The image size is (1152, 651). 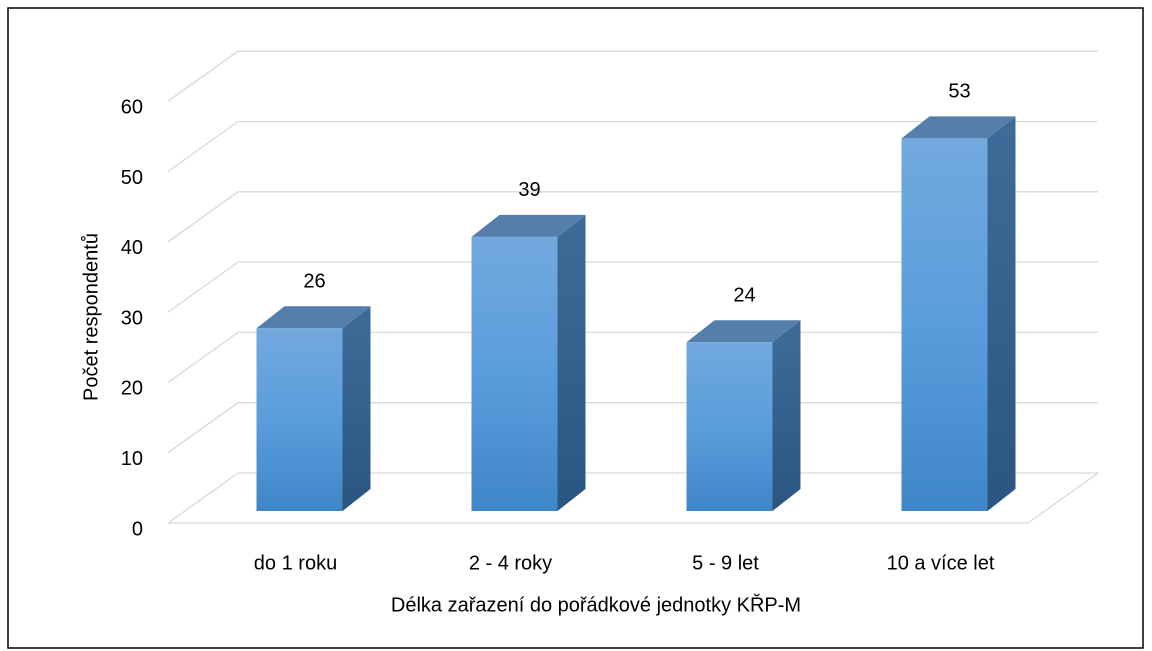 I want to click on y-tick-label: 0, so click(x=137, y=529).